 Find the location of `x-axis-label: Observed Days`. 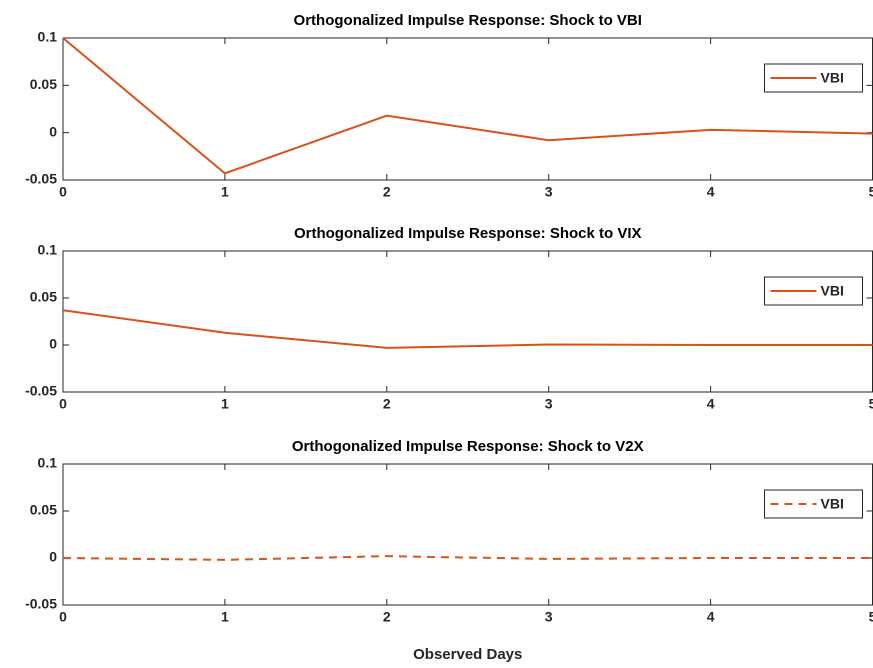

x-axis-label: Observed Days is located at coordinates (467, 654).